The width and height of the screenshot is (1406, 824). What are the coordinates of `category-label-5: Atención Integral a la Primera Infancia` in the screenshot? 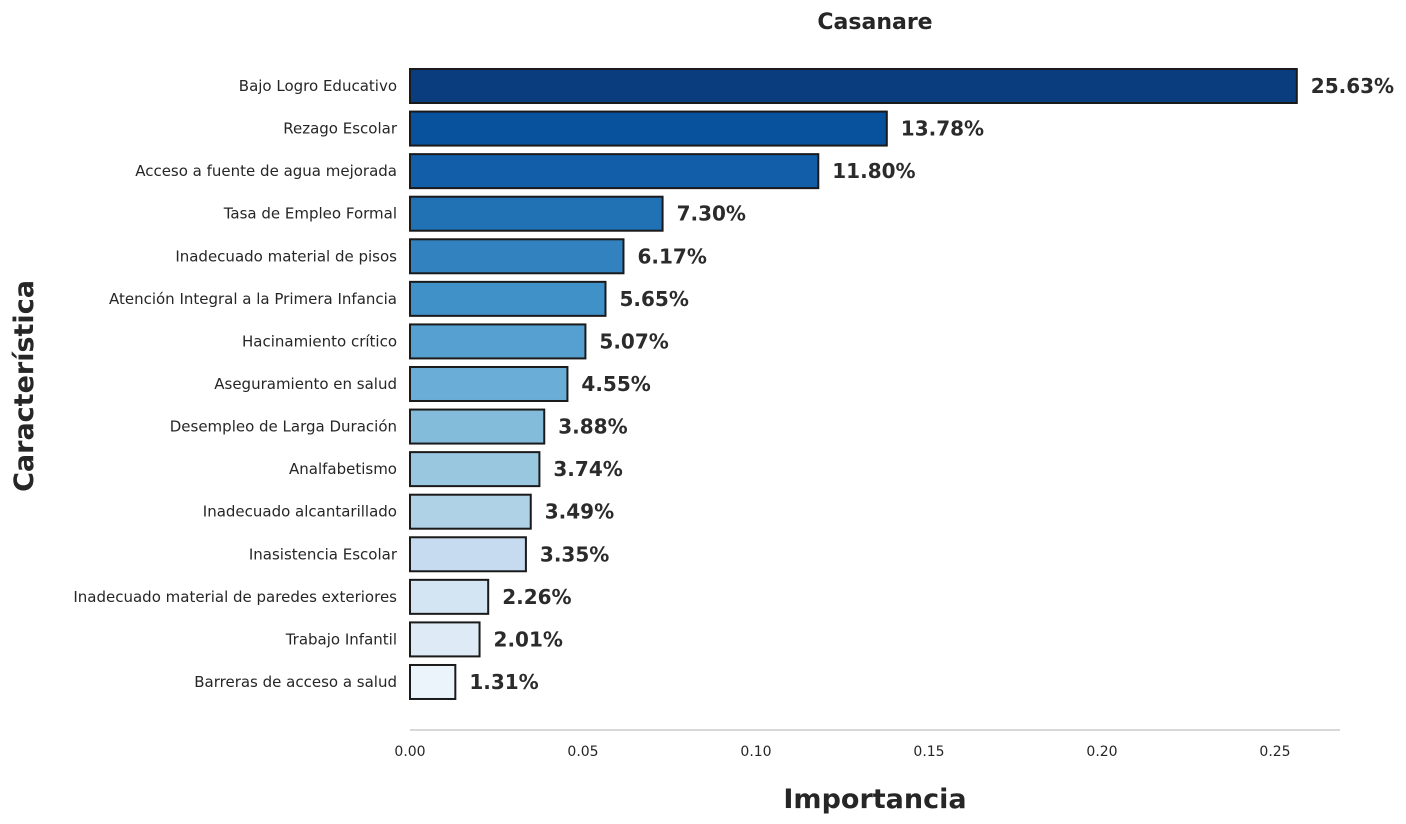 It's located at (253, 299).